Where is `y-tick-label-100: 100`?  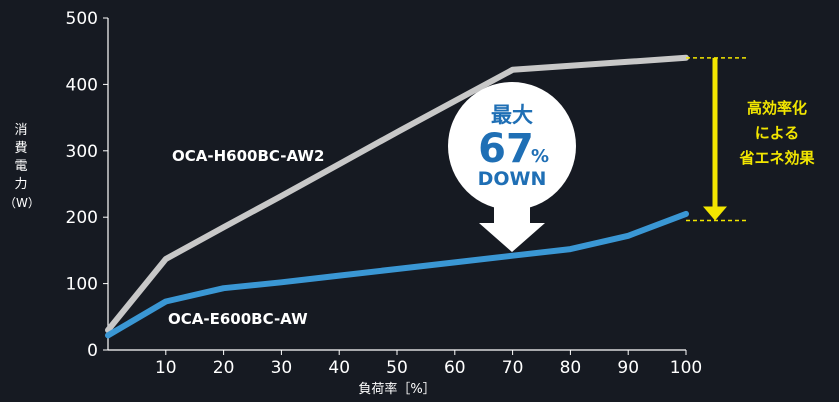 y-tick-label-100: 100 is located at coordinates (82, 285).